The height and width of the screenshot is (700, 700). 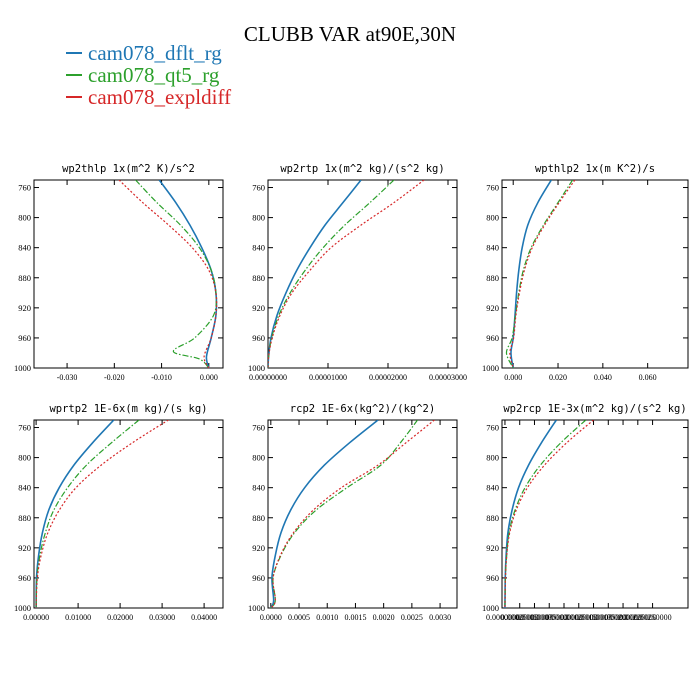 What do you see at coordinates (440, 617) in the screenshot?
I see `x-tick-label: 0.0030` at bounding box center [440, 617].